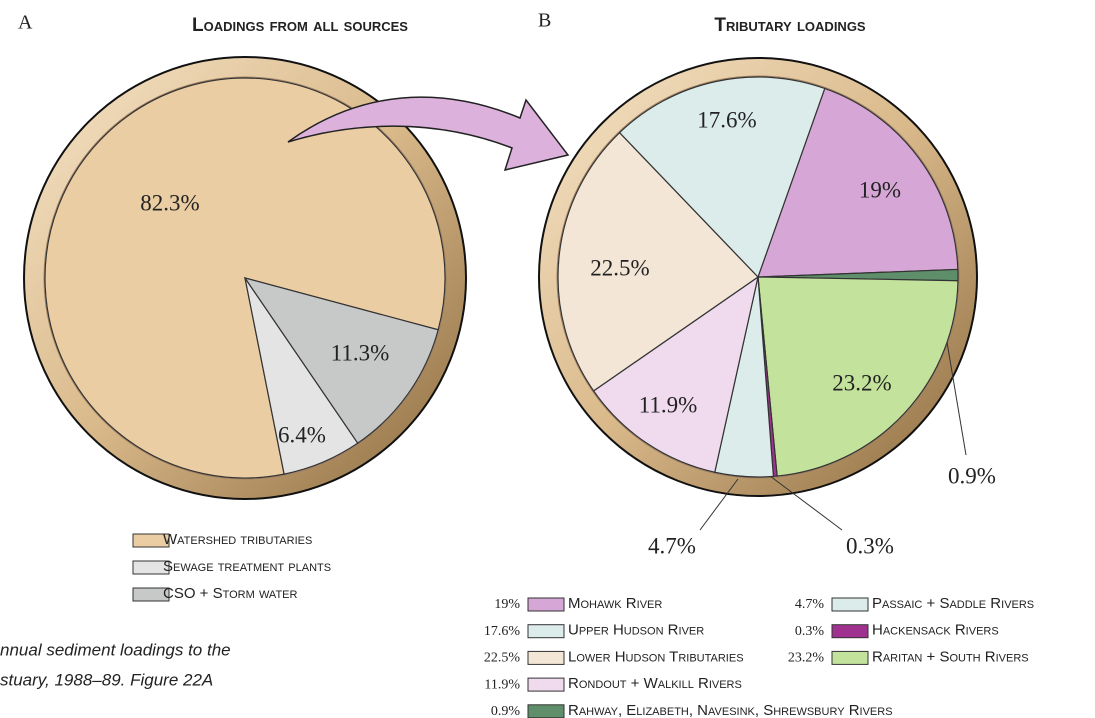  Describe the element at coordinates (790, 25) in the screenshot. I see `chart-title: Tributary loadings` at that location.